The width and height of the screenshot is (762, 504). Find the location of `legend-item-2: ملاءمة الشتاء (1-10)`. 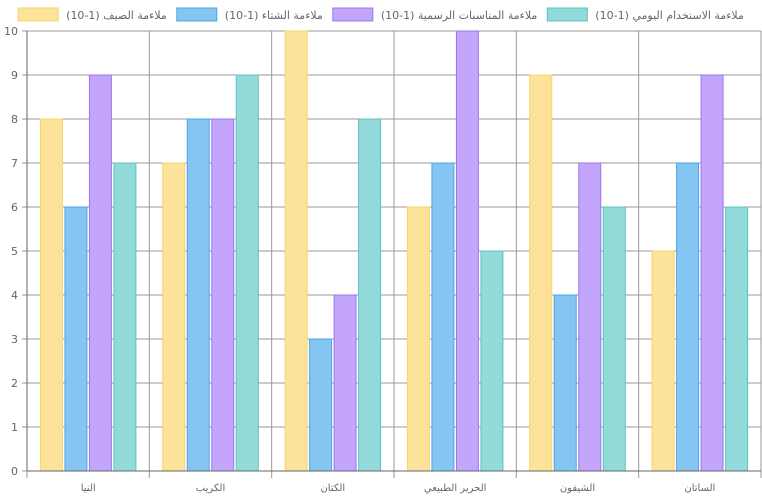

legend-item-2: ملاءمة الشتاء (1-10) is located at coordinates (249, 14).